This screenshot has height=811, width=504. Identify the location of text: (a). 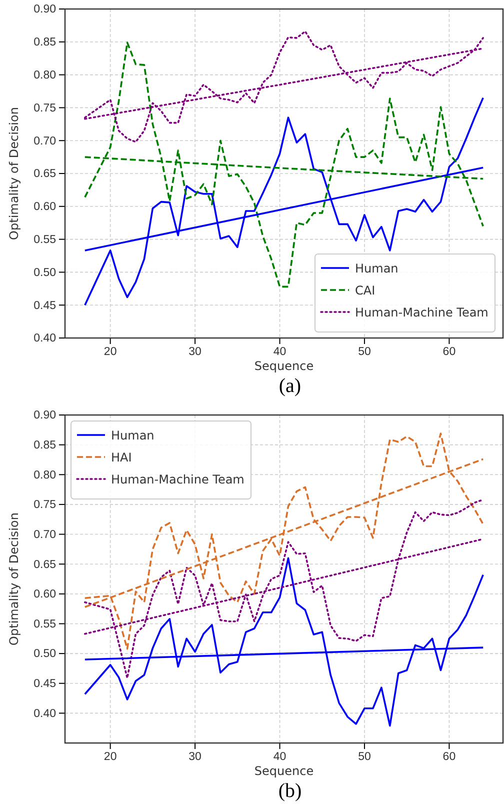
(290, 386).